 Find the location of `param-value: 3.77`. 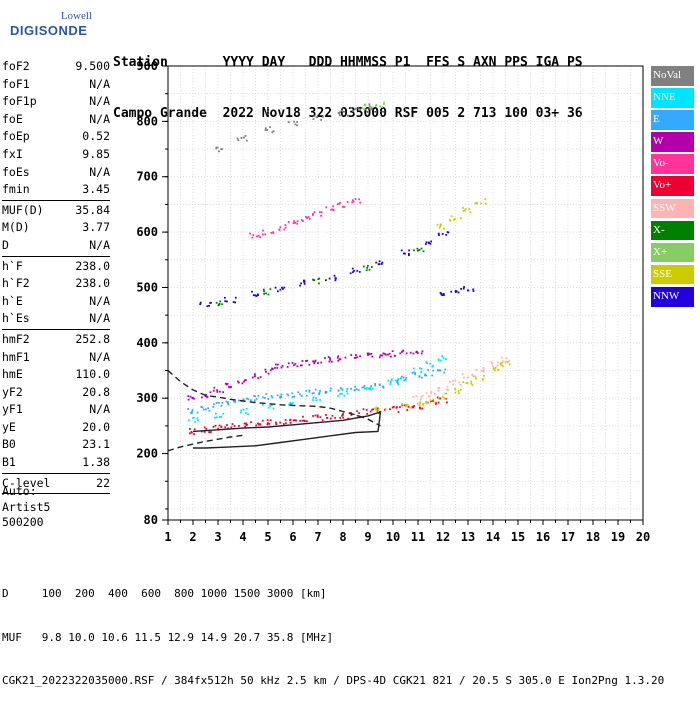

param-value: 3.77 is located at coordinates (96, 227).